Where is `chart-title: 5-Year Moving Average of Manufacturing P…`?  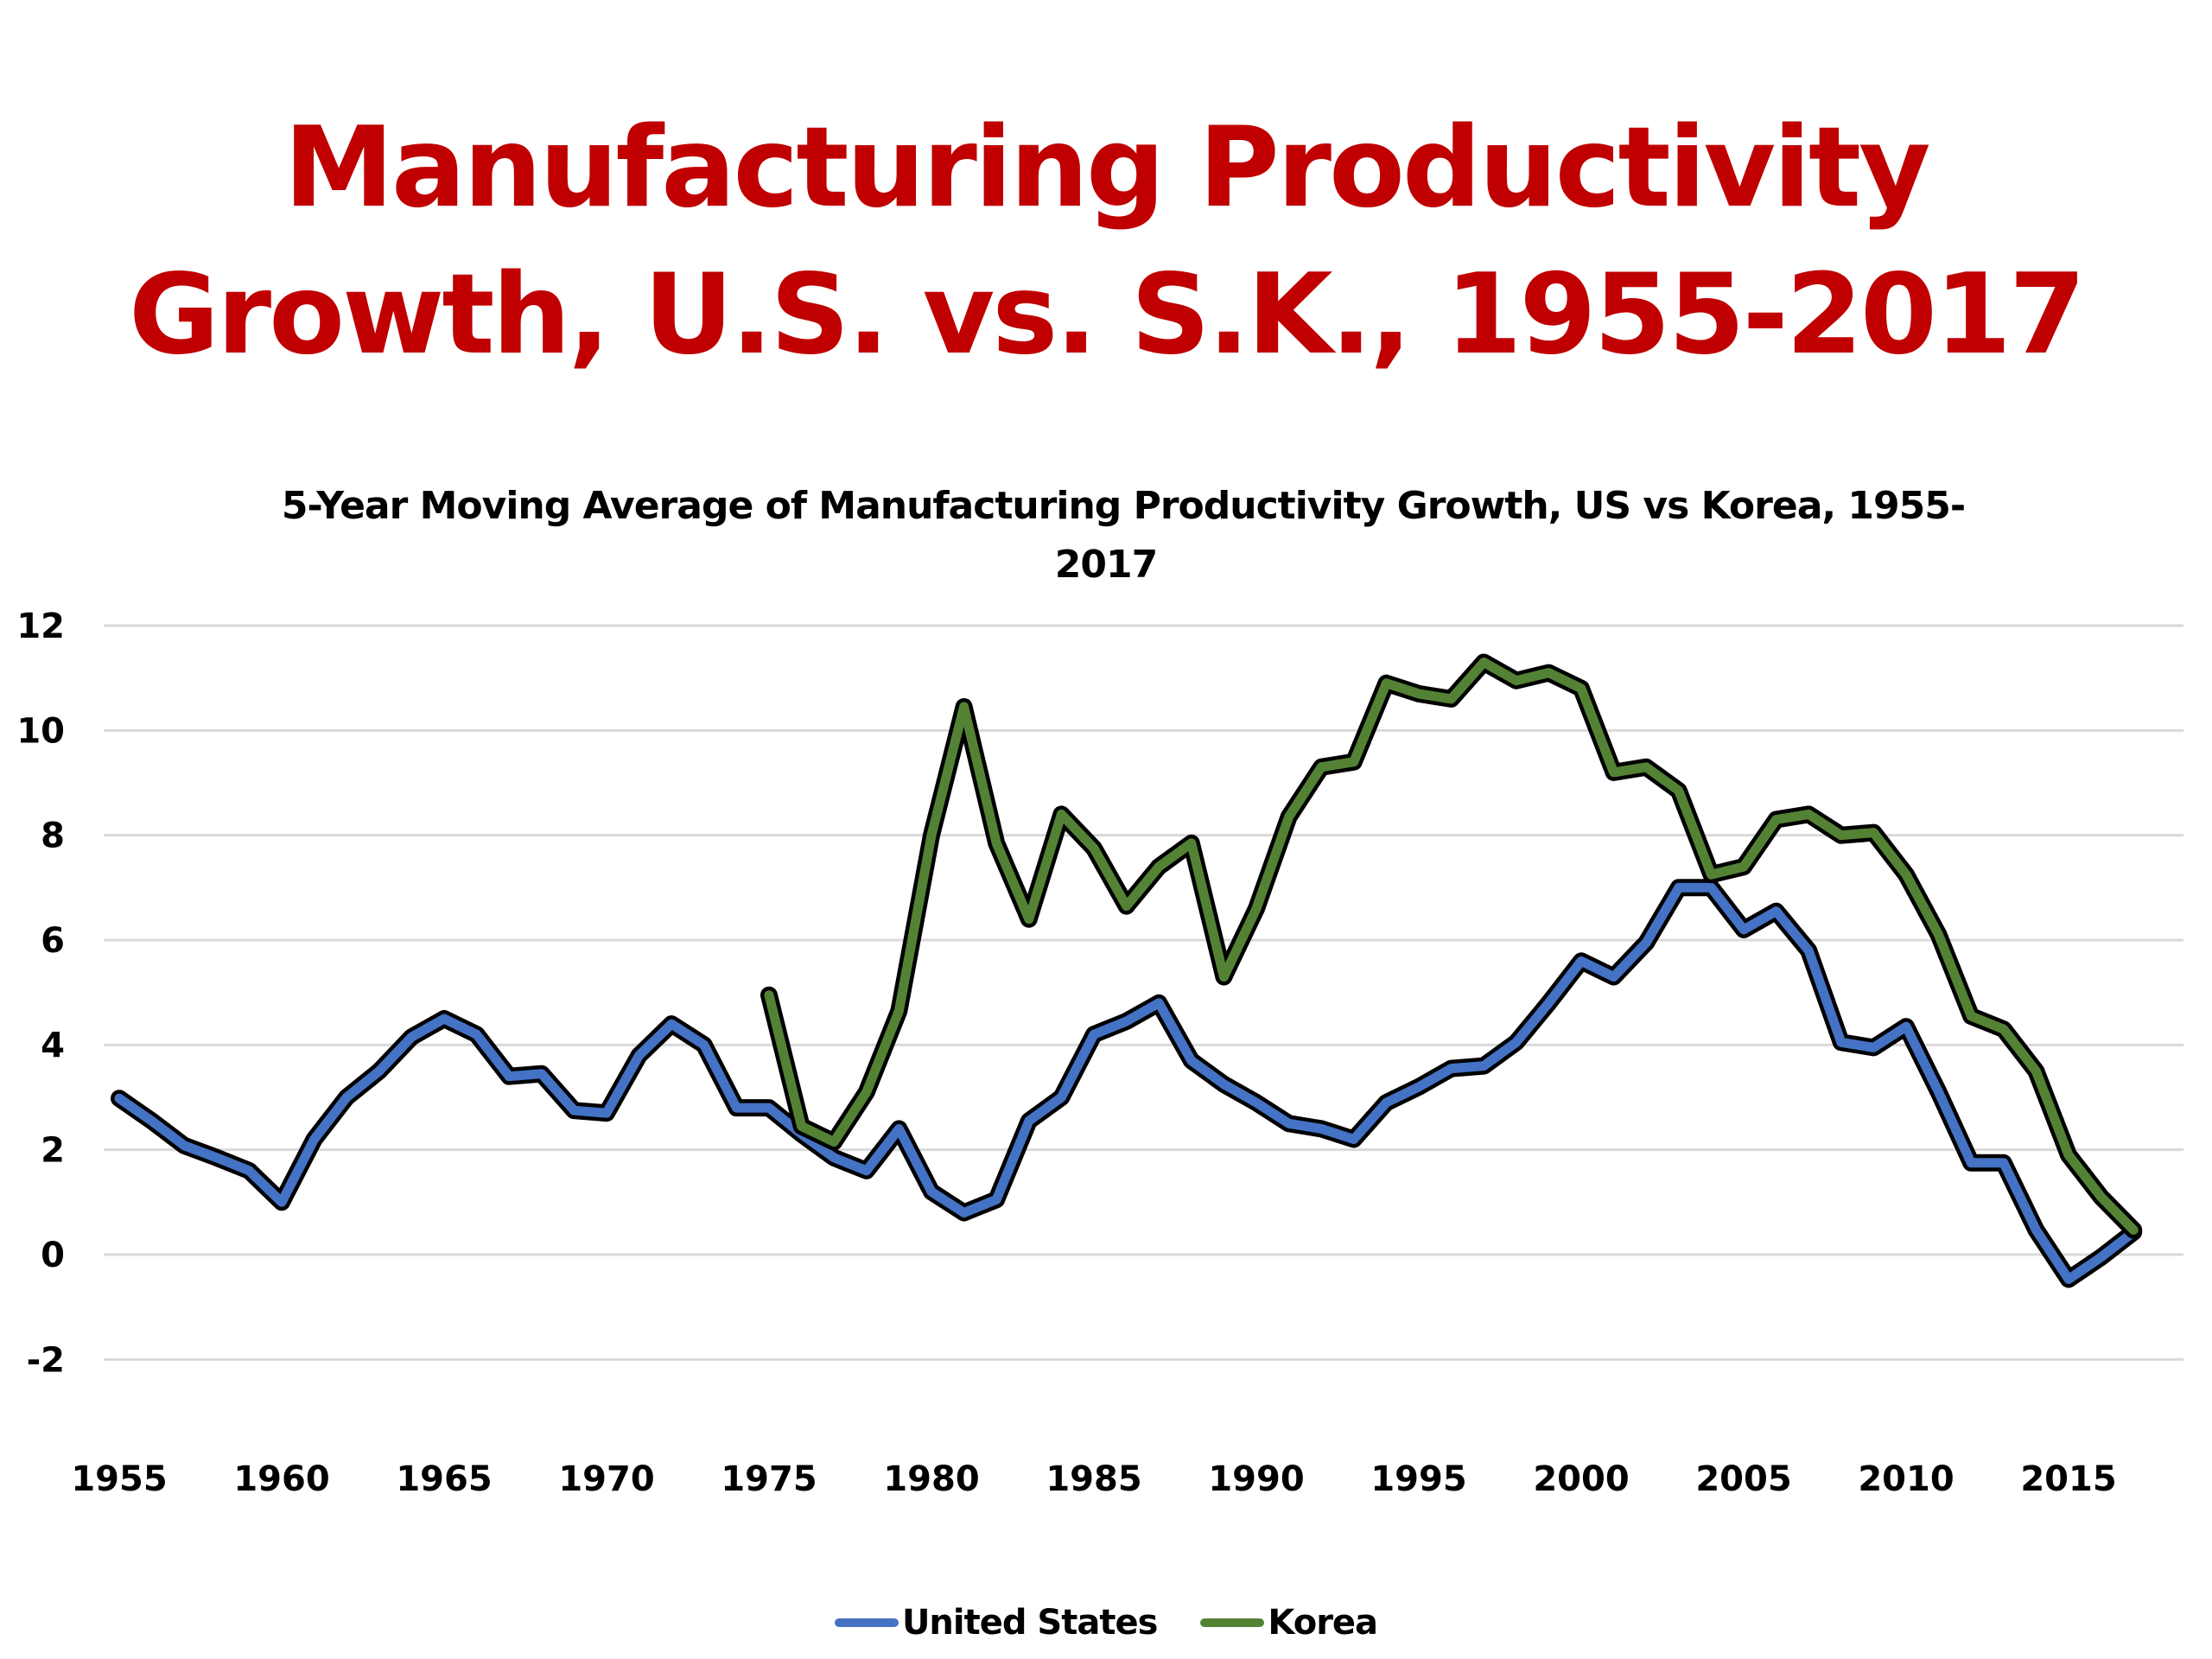
chart-title: 5-Year Moving Average of Manufacturing P… is located at coordinates (1106, 535).